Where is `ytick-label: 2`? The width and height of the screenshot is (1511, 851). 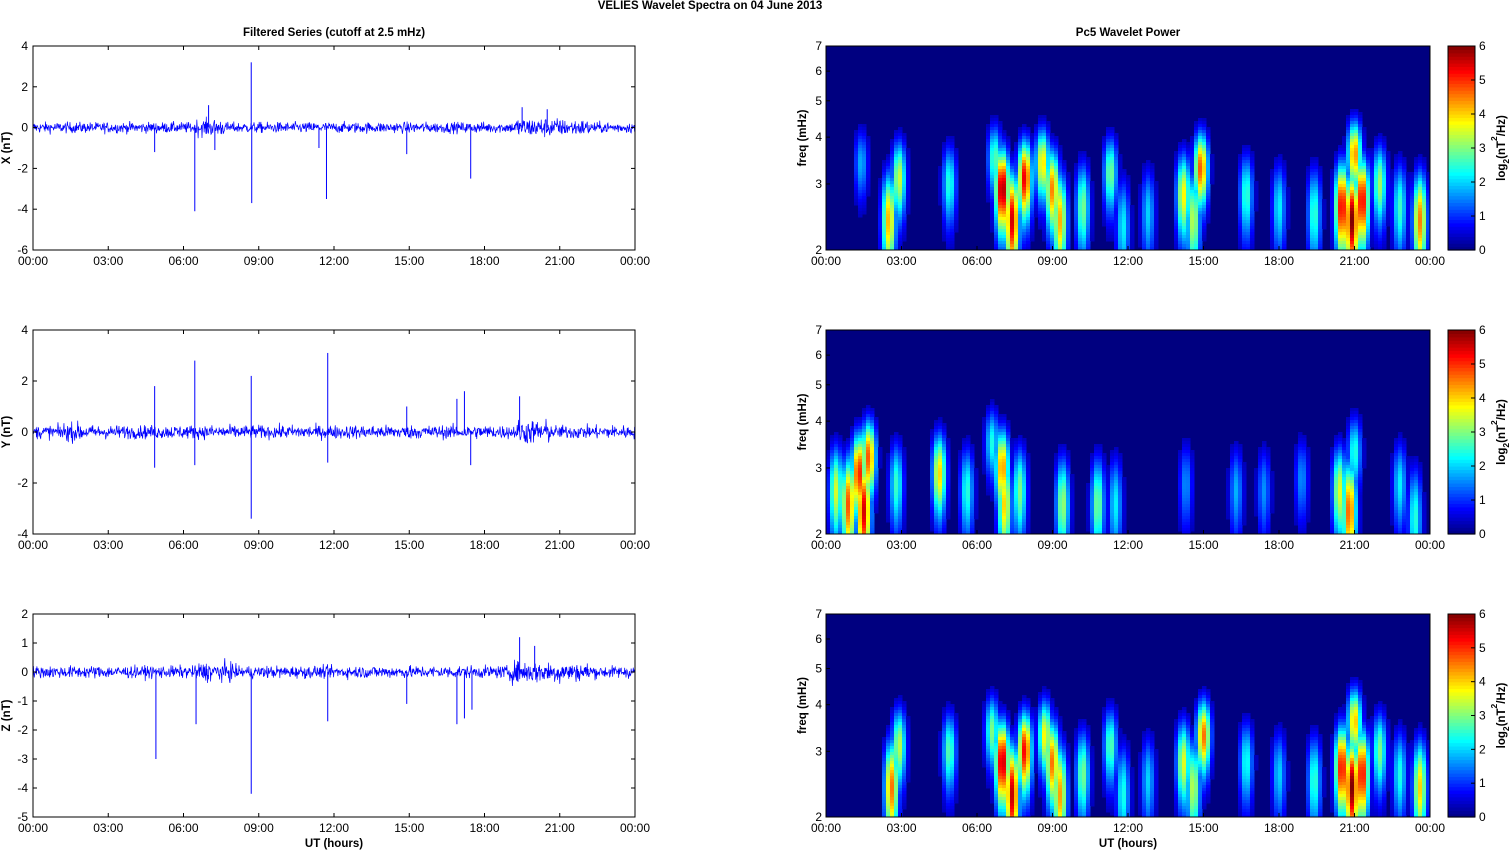
ytick-label: 2 is located at coordinates (24, 87).